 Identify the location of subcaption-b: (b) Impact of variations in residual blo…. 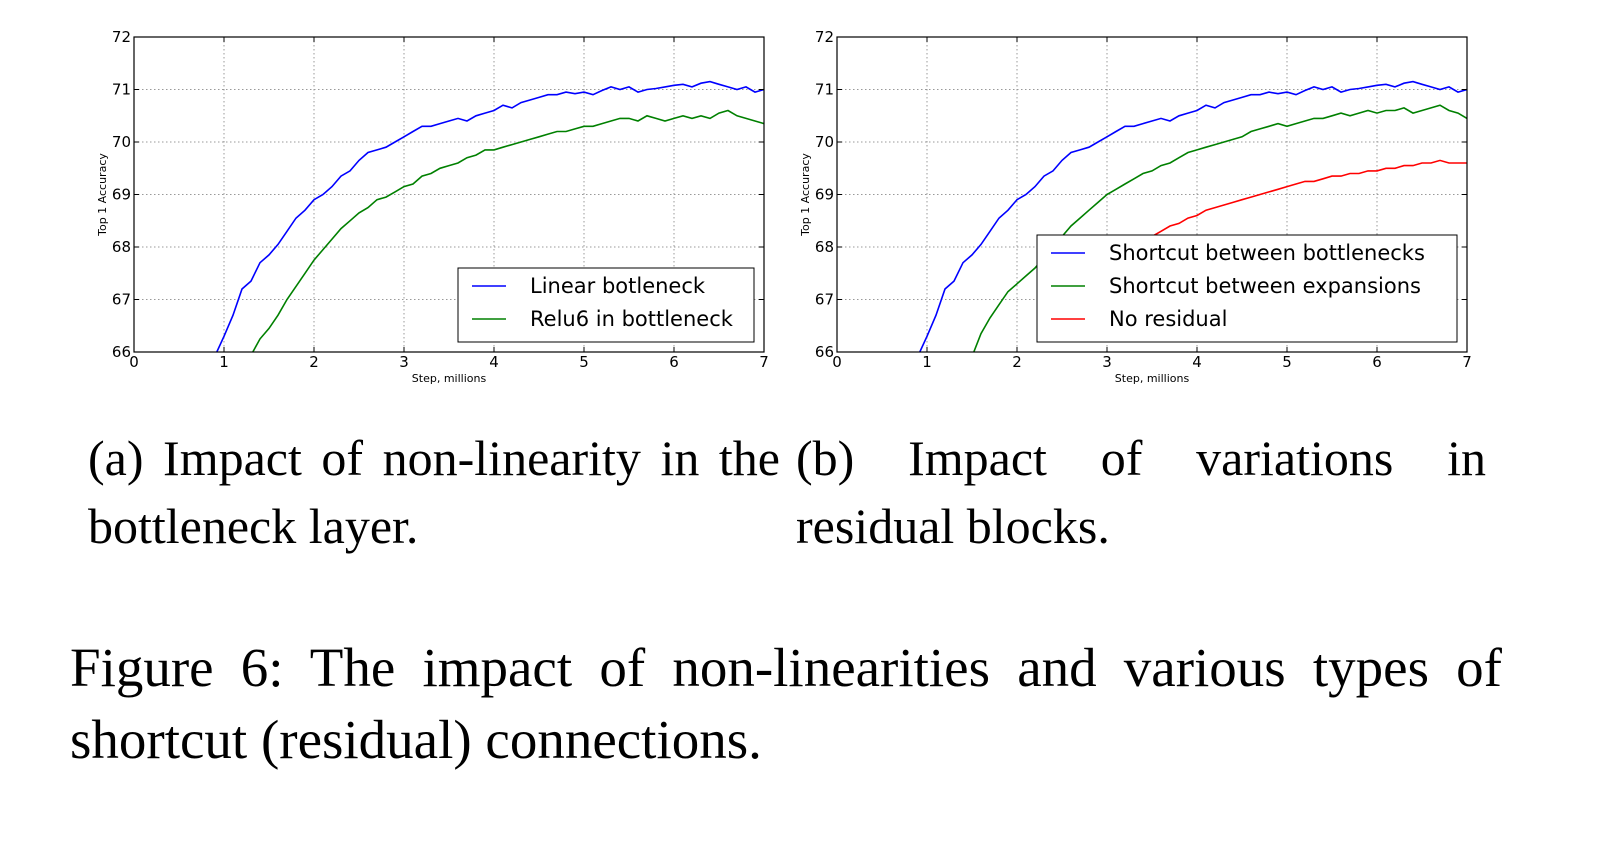
(1141, 492).